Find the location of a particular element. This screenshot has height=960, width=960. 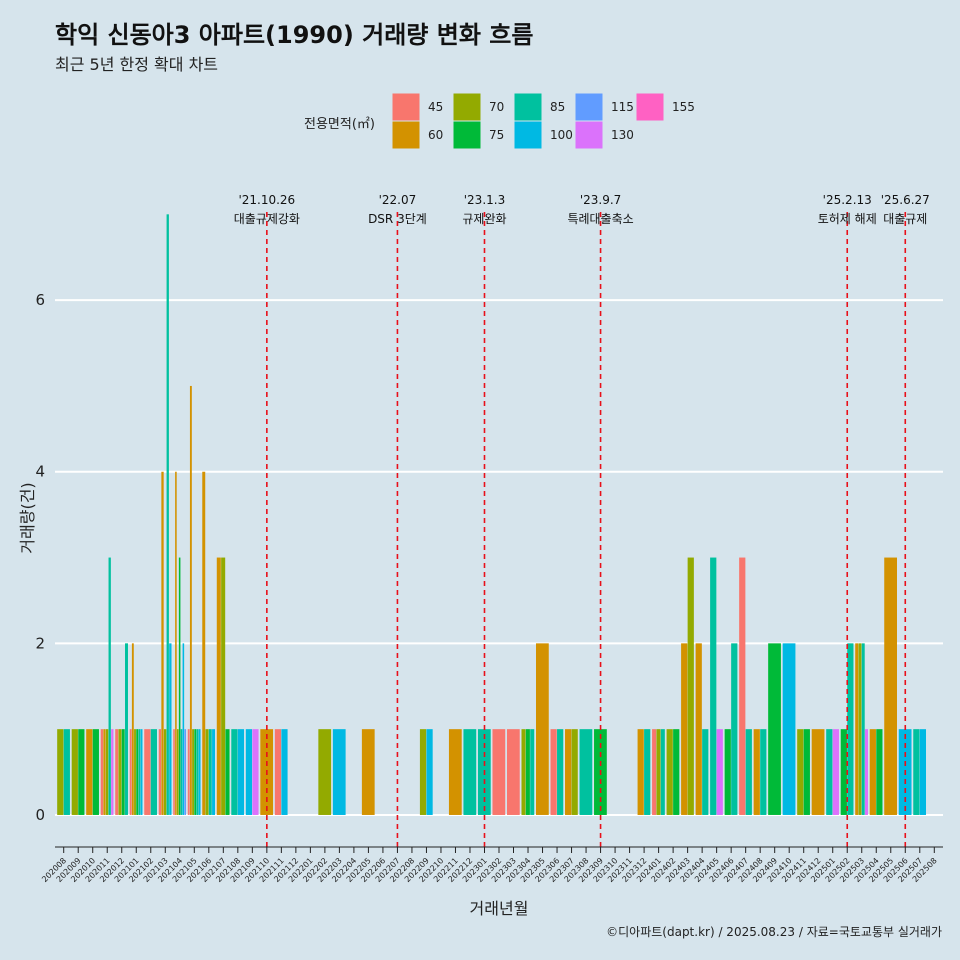

legend-label-100: 100 is located at coordinates (561, 135).